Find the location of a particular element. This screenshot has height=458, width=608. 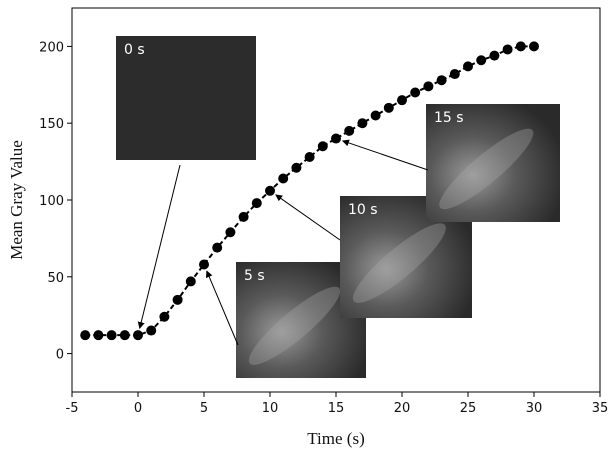

x-tick-label: 30 is located at coordinates (534, 408).